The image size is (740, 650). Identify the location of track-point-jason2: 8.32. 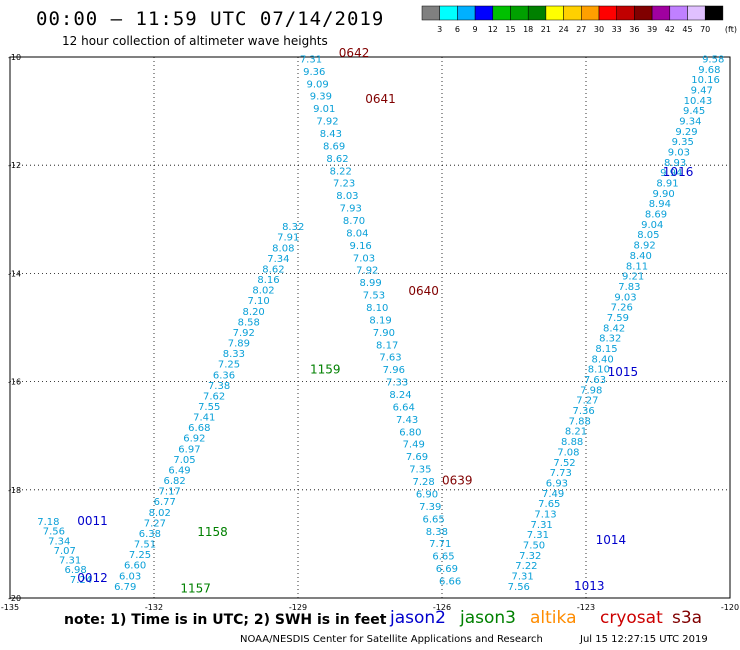
(610, 339).